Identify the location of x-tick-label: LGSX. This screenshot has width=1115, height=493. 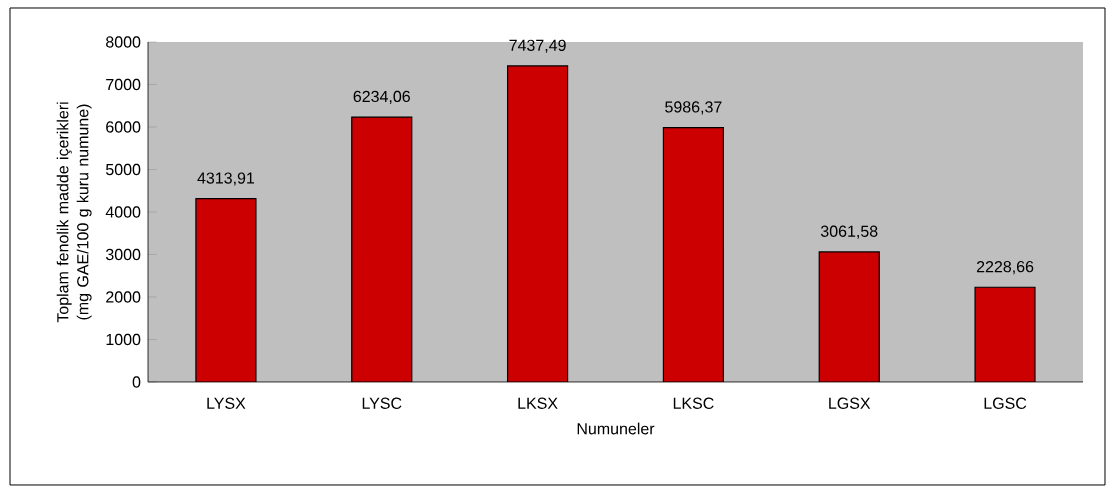
(850, 403).